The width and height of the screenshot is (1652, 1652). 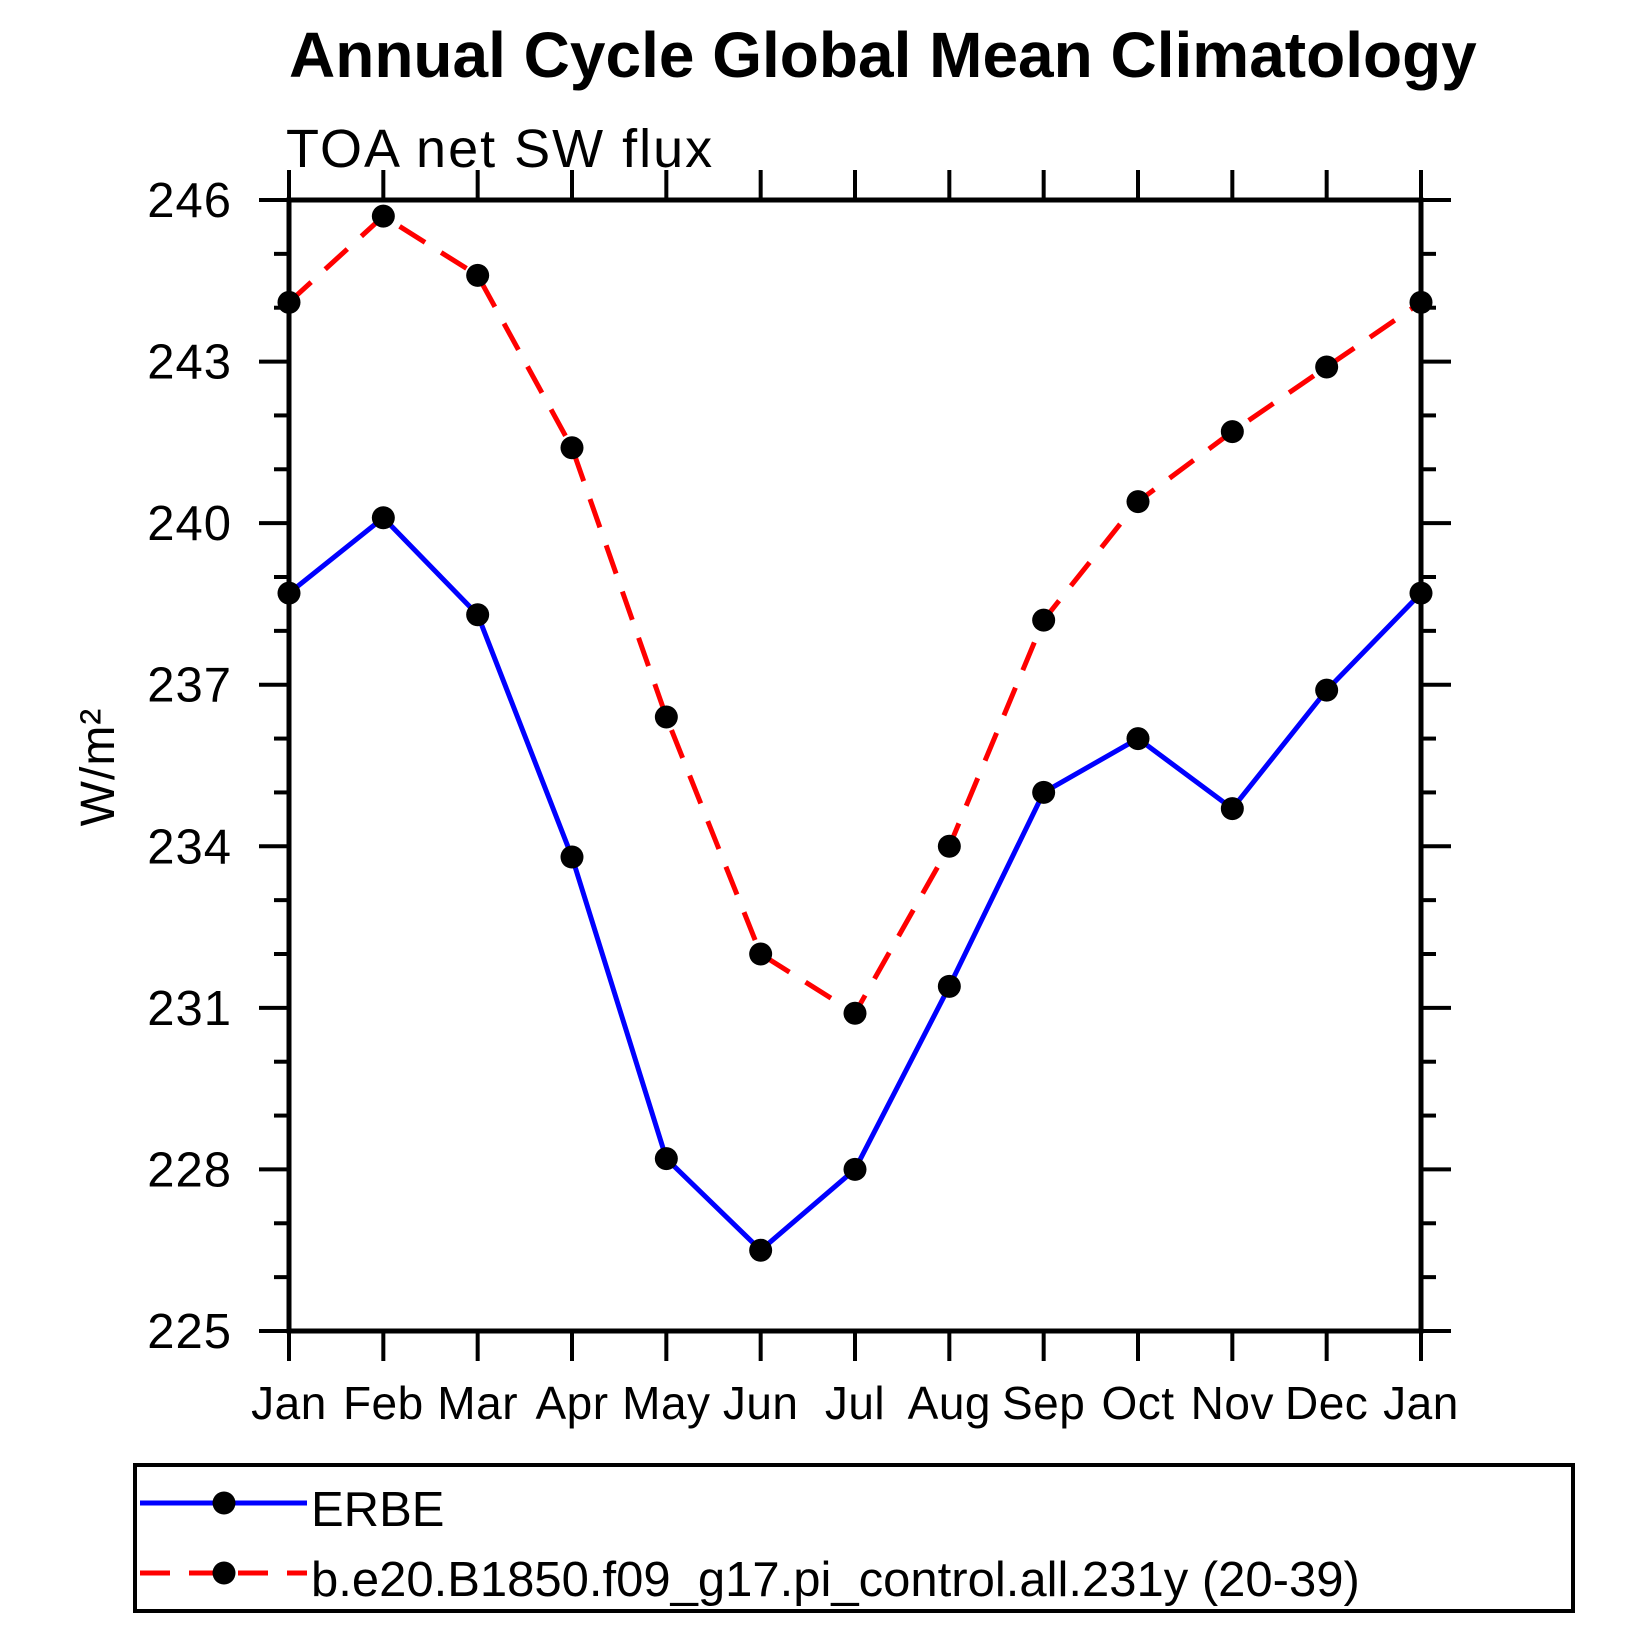 I want to click on x-tick-label: Apr, so click(x=571, y=1403).